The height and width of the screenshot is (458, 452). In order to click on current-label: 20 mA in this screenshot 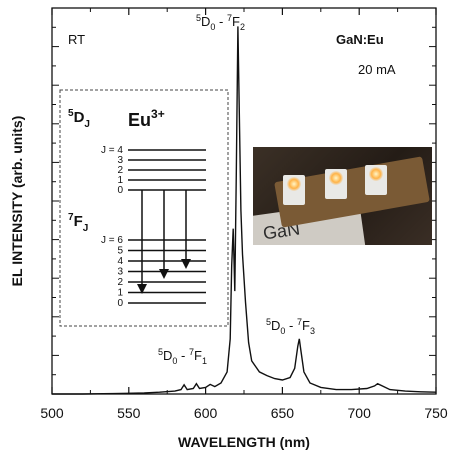, I will do `click(377, 69)`.